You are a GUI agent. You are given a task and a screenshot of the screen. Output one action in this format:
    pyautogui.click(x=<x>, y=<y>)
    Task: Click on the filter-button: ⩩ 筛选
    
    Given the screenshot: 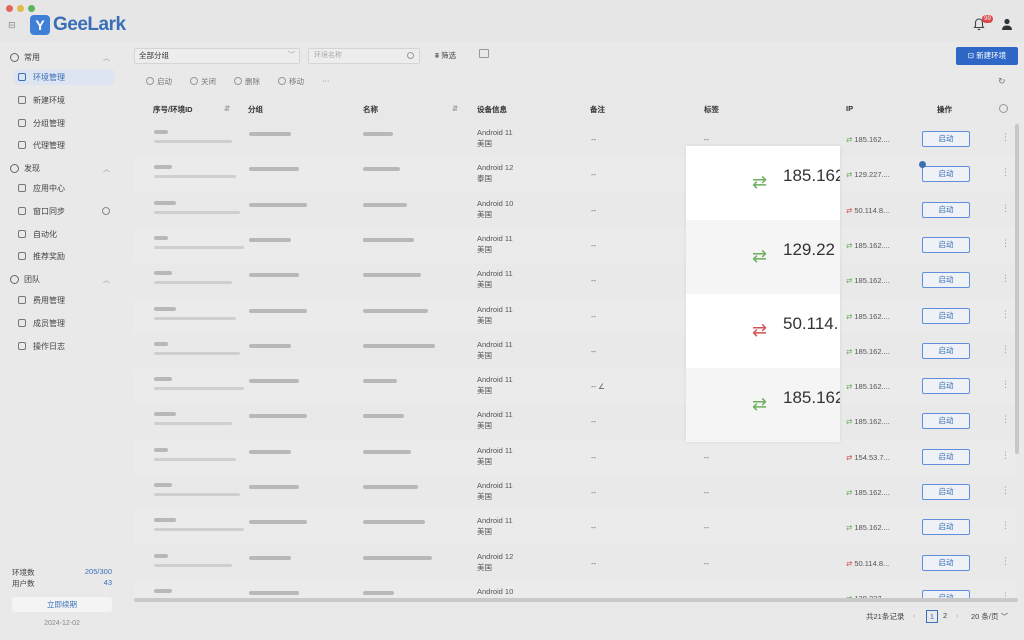 What is the action you would take?
    pyautogui.click(x=445, y=55)
    